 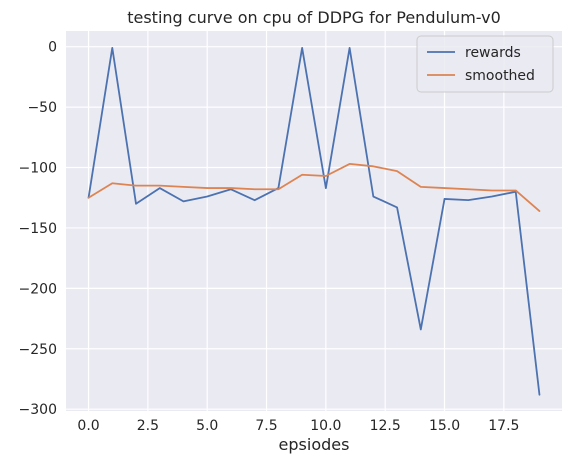 I want to click on y-tick-label: −50, so click(x=42, y=108).